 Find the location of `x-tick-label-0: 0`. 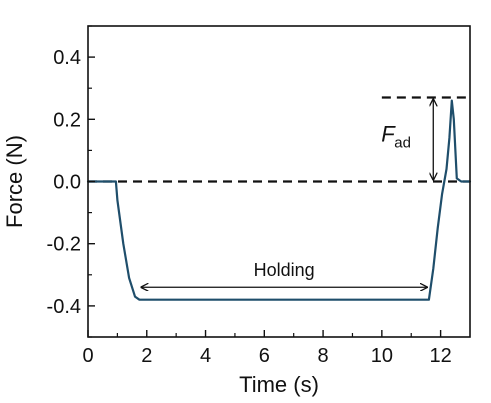

x-tick-label-0: 0 is located at coordinates (87, 356).